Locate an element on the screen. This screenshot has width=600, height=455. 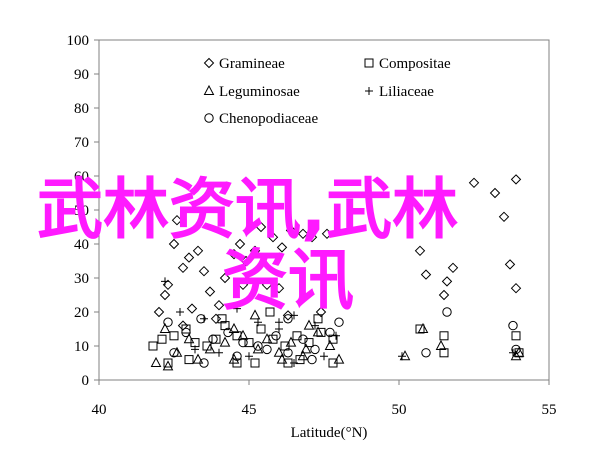
y-tick-label: 40 is located at coordinates (81, 245).